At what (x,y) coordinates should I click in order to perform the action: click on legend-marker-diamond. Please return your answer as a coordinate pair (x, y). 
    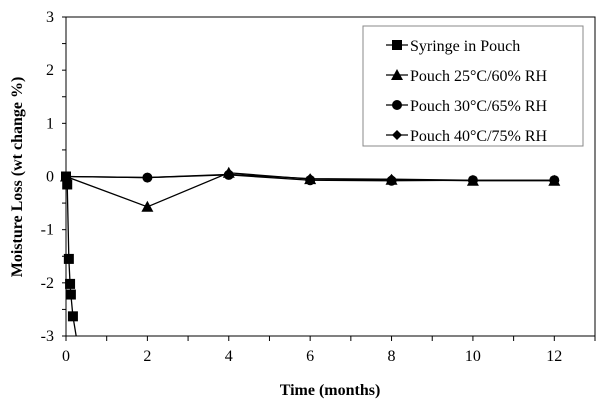
    Looking at the image, I should click on (397, 135).